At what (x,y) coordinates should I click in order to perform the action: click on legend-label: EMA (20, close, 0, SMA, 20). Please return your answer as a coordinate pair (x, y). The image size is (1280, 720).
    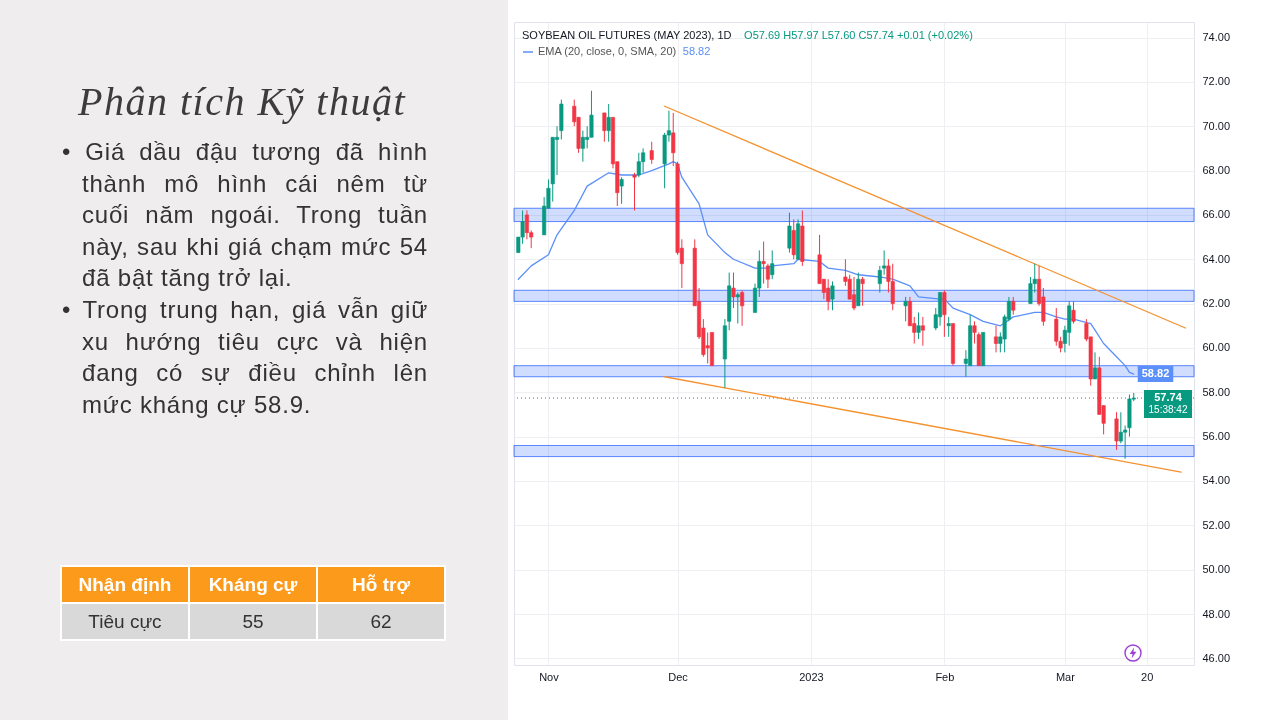
    Looking at the image, I should click on (607, 51).